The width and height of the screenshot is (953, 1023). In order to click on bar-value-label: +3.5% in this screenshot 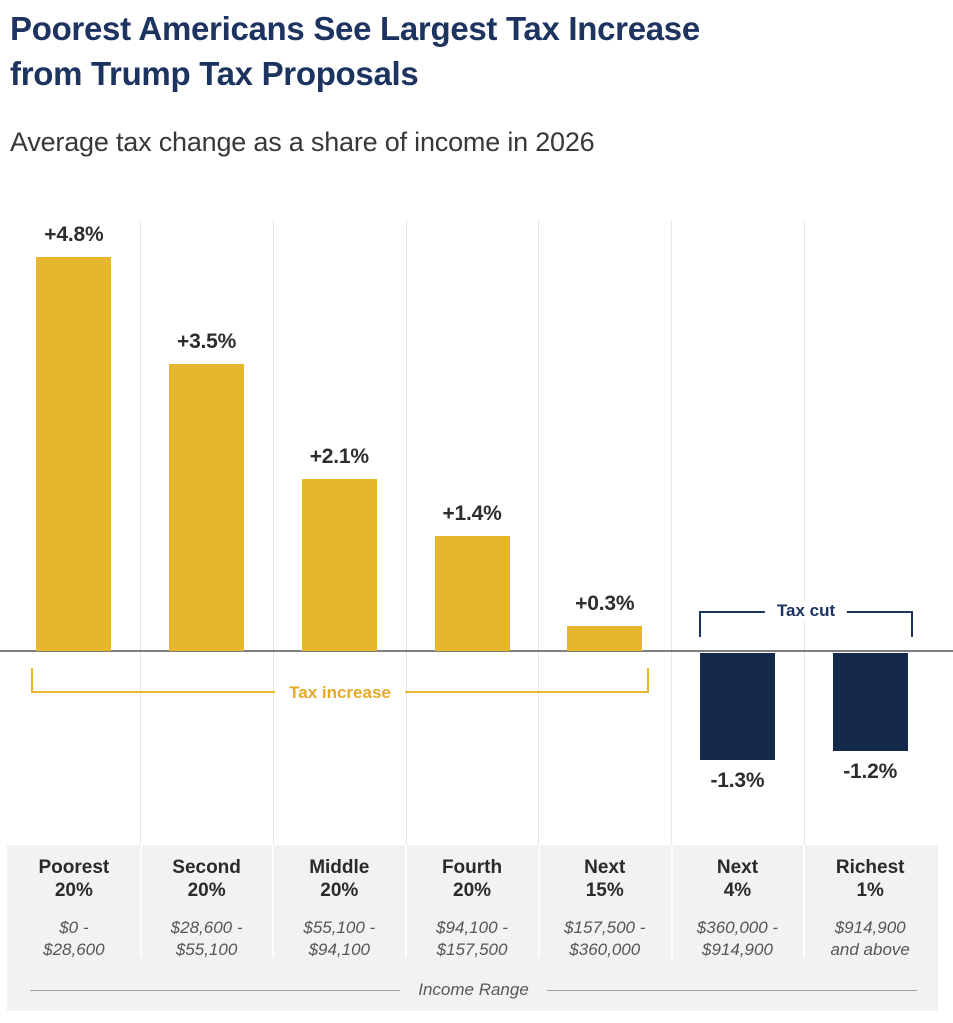, I will do `click(207, 341)`.